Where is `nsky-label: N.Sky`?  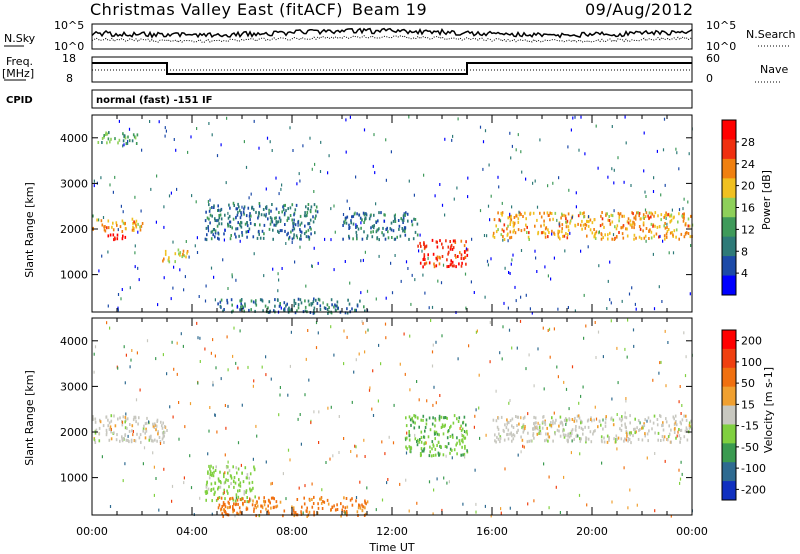 nsky-label: N.Sky is located at coordinates (20, 38).